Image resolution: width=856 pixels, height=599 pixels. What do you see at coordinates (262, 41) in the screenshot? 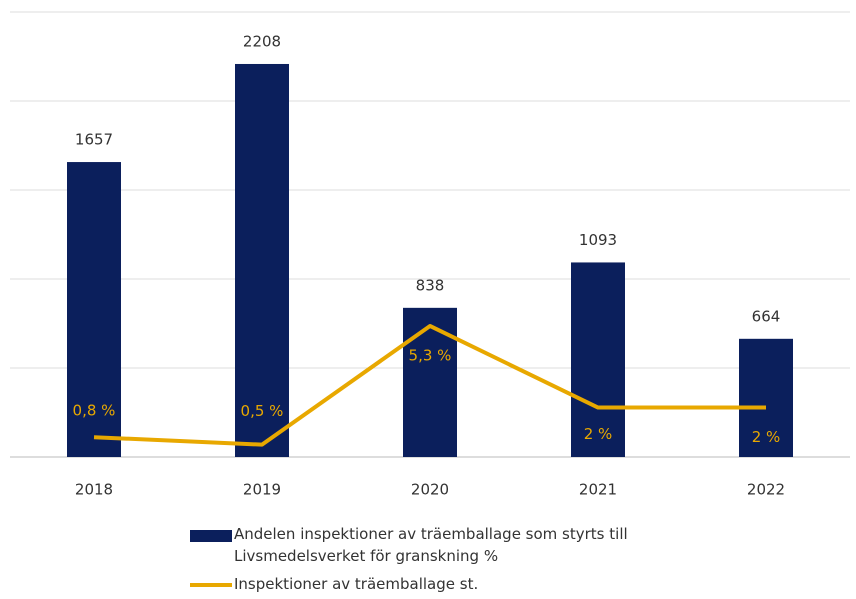
I see `bar-value-label: 2208` at bounding box center [262, 41].